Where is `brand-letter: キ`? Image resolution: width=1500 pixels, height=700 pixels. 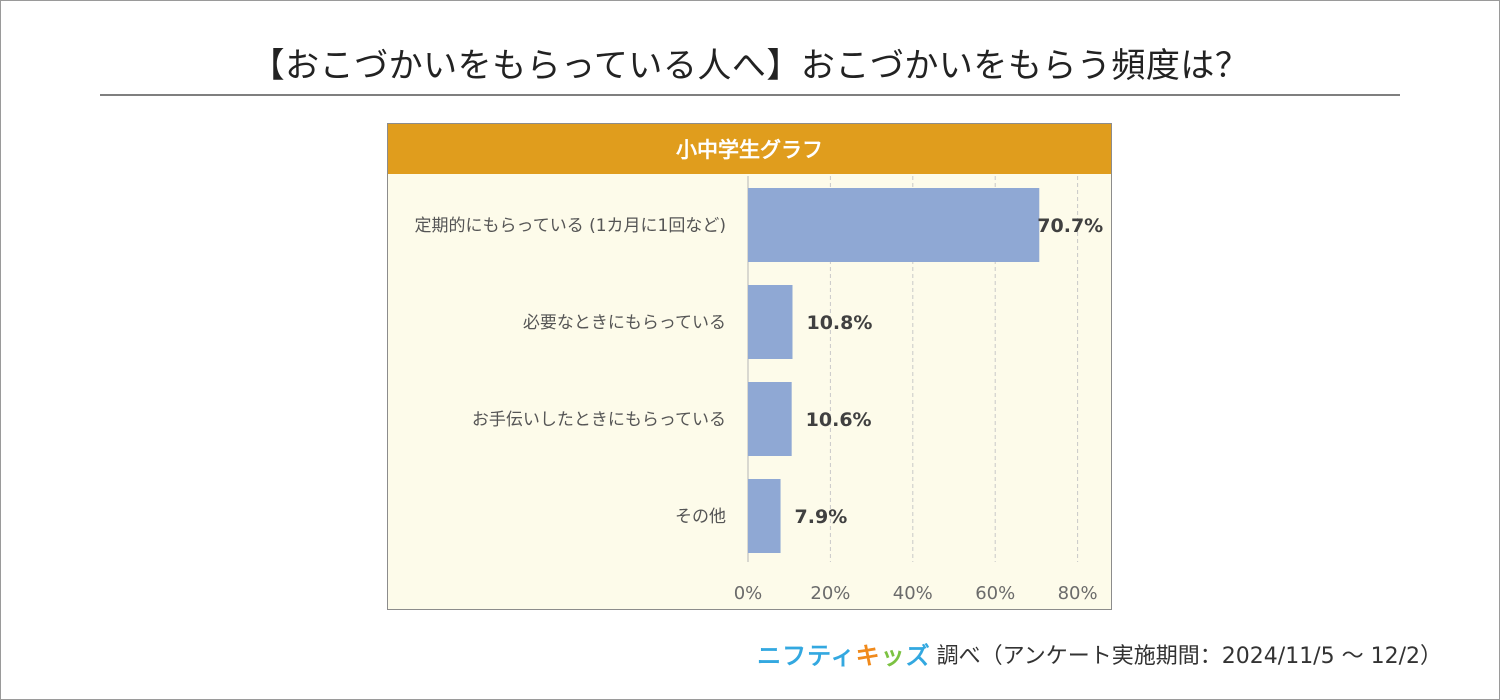
brand-letter: キ is located at coordinates (868, 656).